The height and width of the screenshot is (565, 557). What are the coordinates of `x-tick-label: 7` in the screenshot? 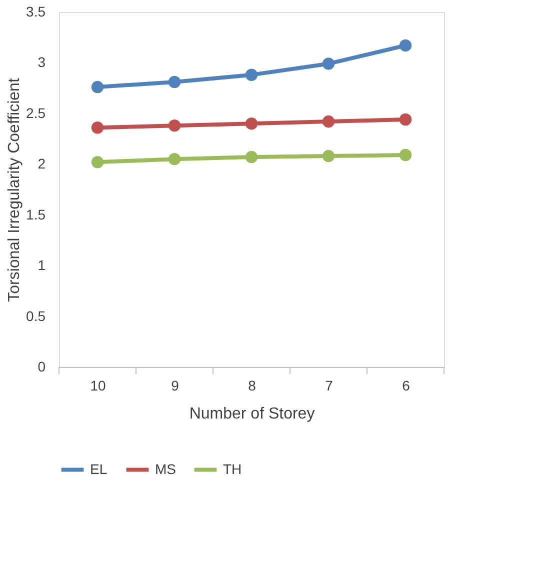 It's located at (329, 386).